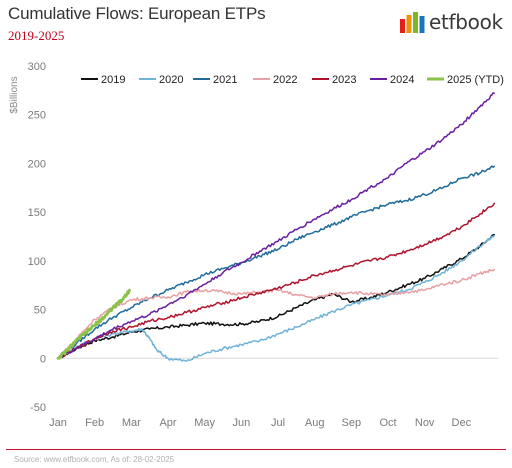  I want to click on x-tick-label: Mar, so click(131, 423).